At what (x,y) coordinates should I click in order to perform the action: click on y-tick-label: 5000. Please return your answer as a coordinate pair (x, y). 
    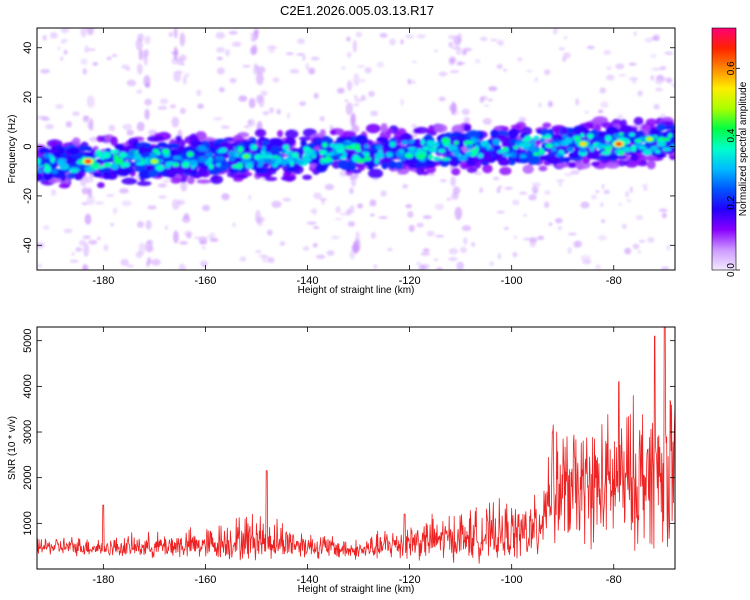
    Looking at the image, I should click on (28, 340).